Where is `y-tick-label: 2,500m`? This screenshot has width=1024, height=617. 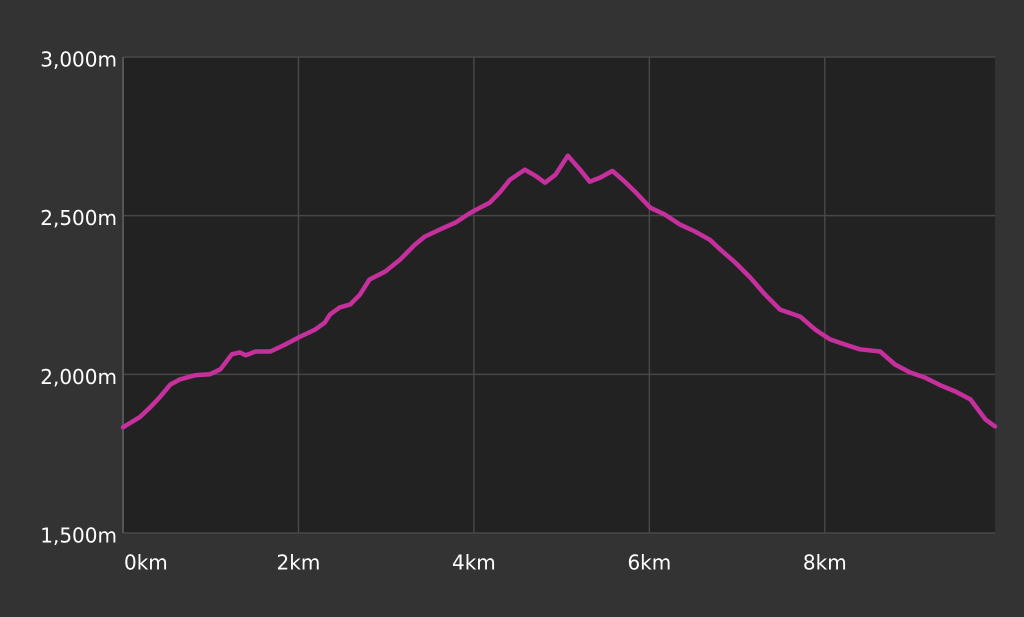 y-tick-label: 2,500m is located at coordinates (78, 218).